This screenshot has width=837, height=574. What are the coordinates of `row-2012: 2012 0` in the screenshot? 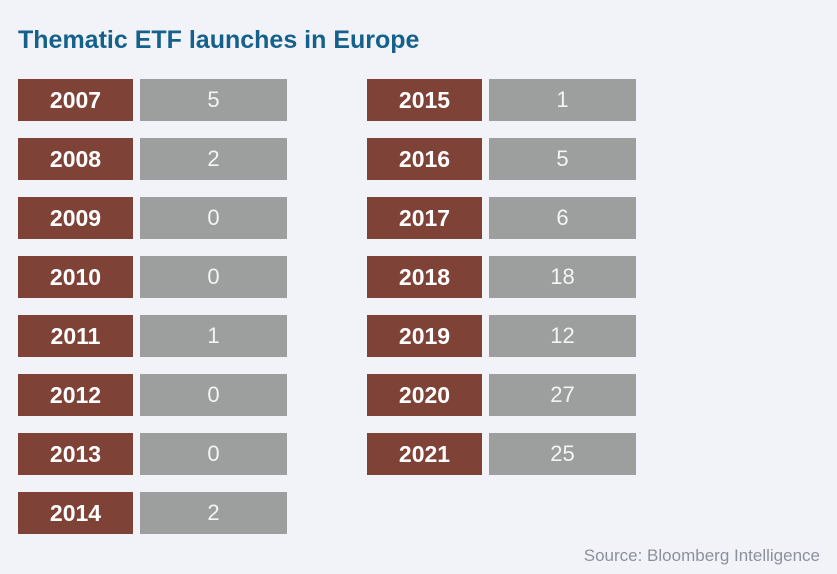 It's located at (152, 395).